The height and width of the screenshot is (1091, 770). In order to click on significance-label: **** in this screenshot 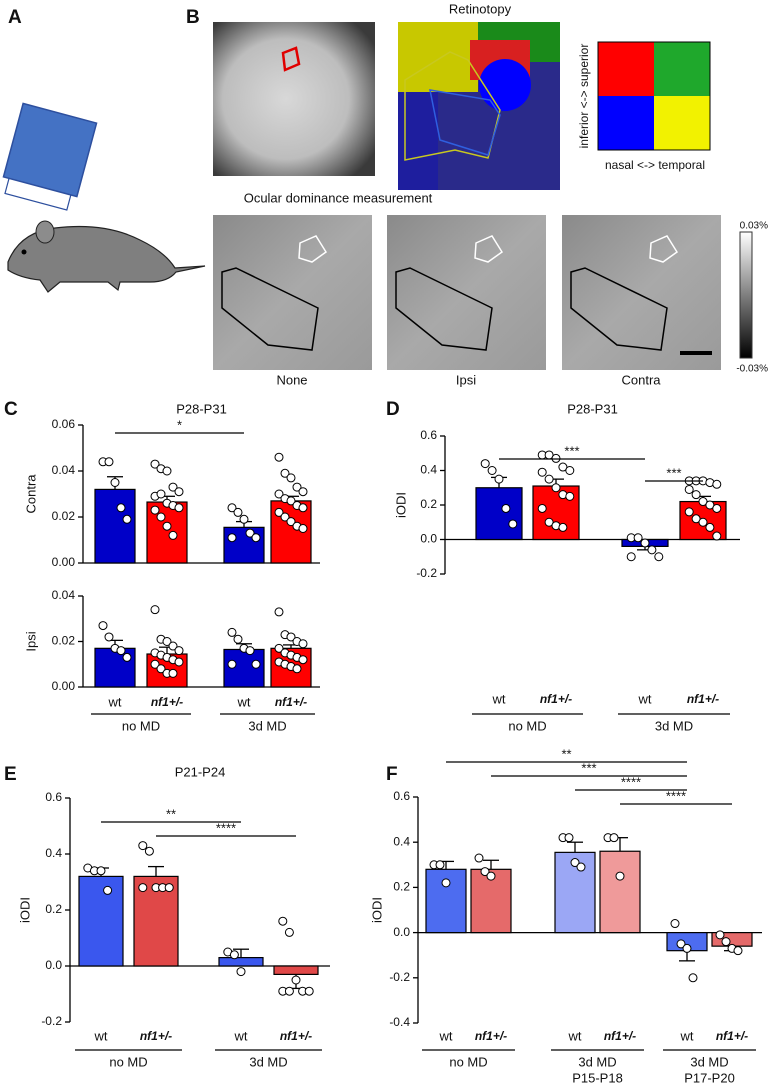, I will do `click(676, 795)`.